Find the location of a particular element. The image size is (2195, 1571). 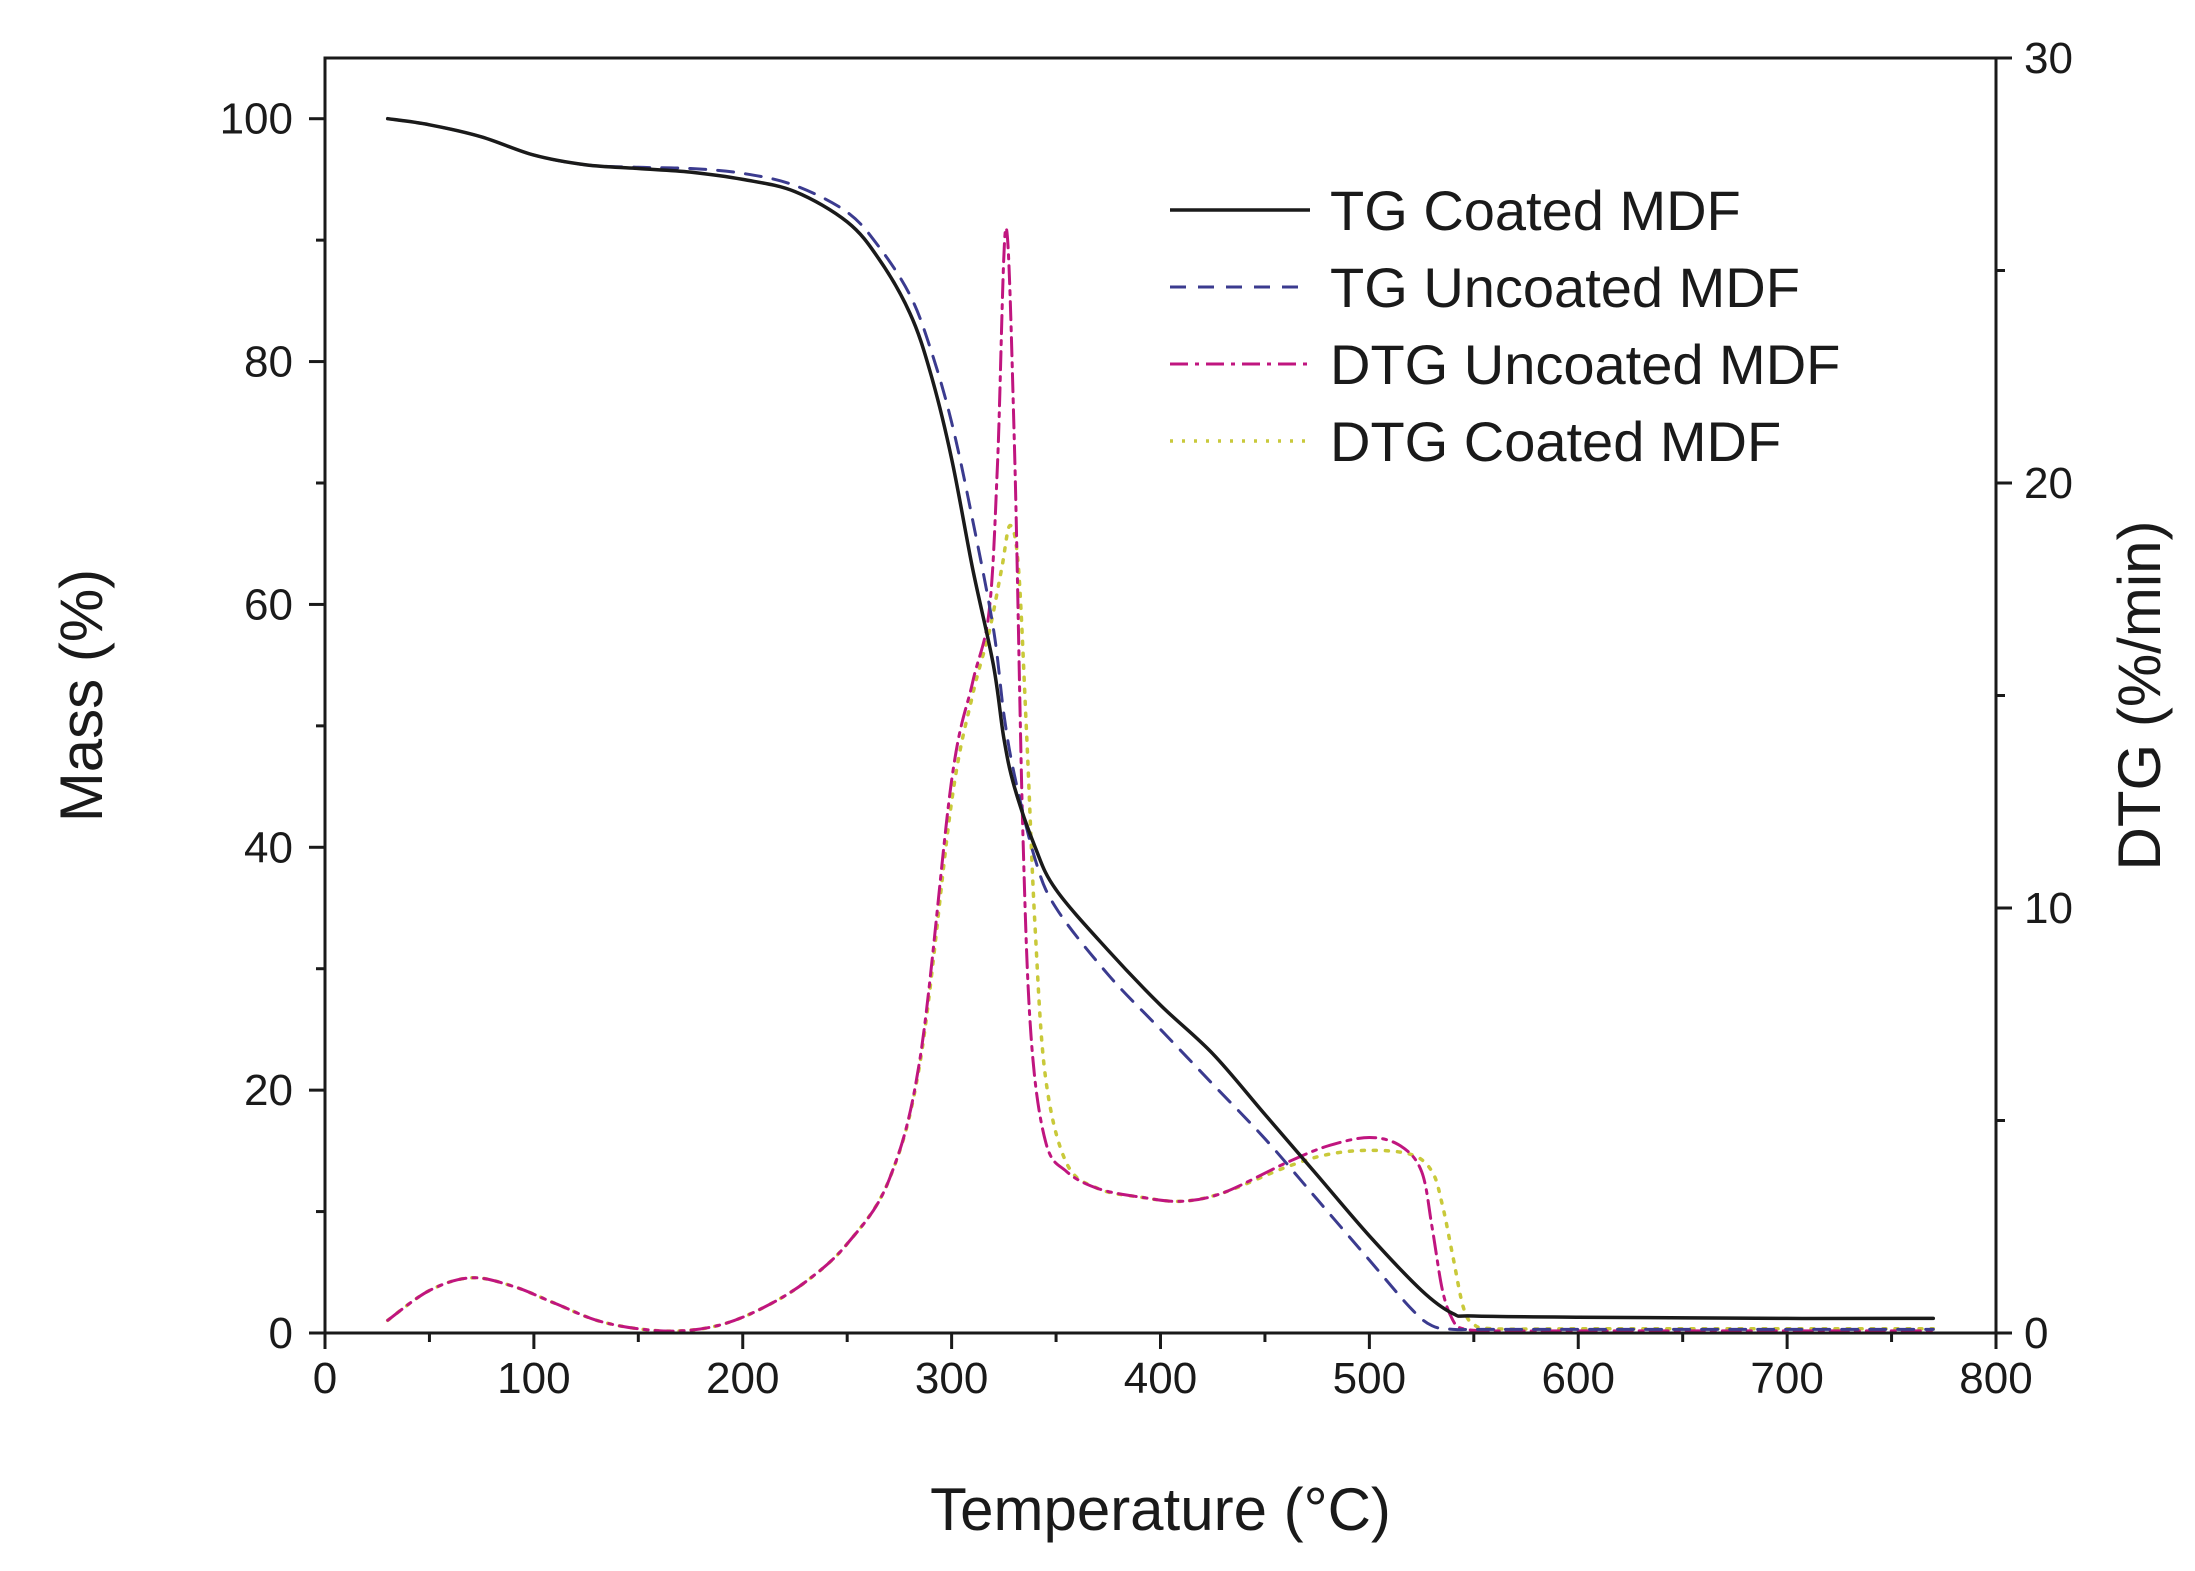

legend-label-tg-uncoated-line: TG Uncoated MDF is located at coordinates (1565, 287).